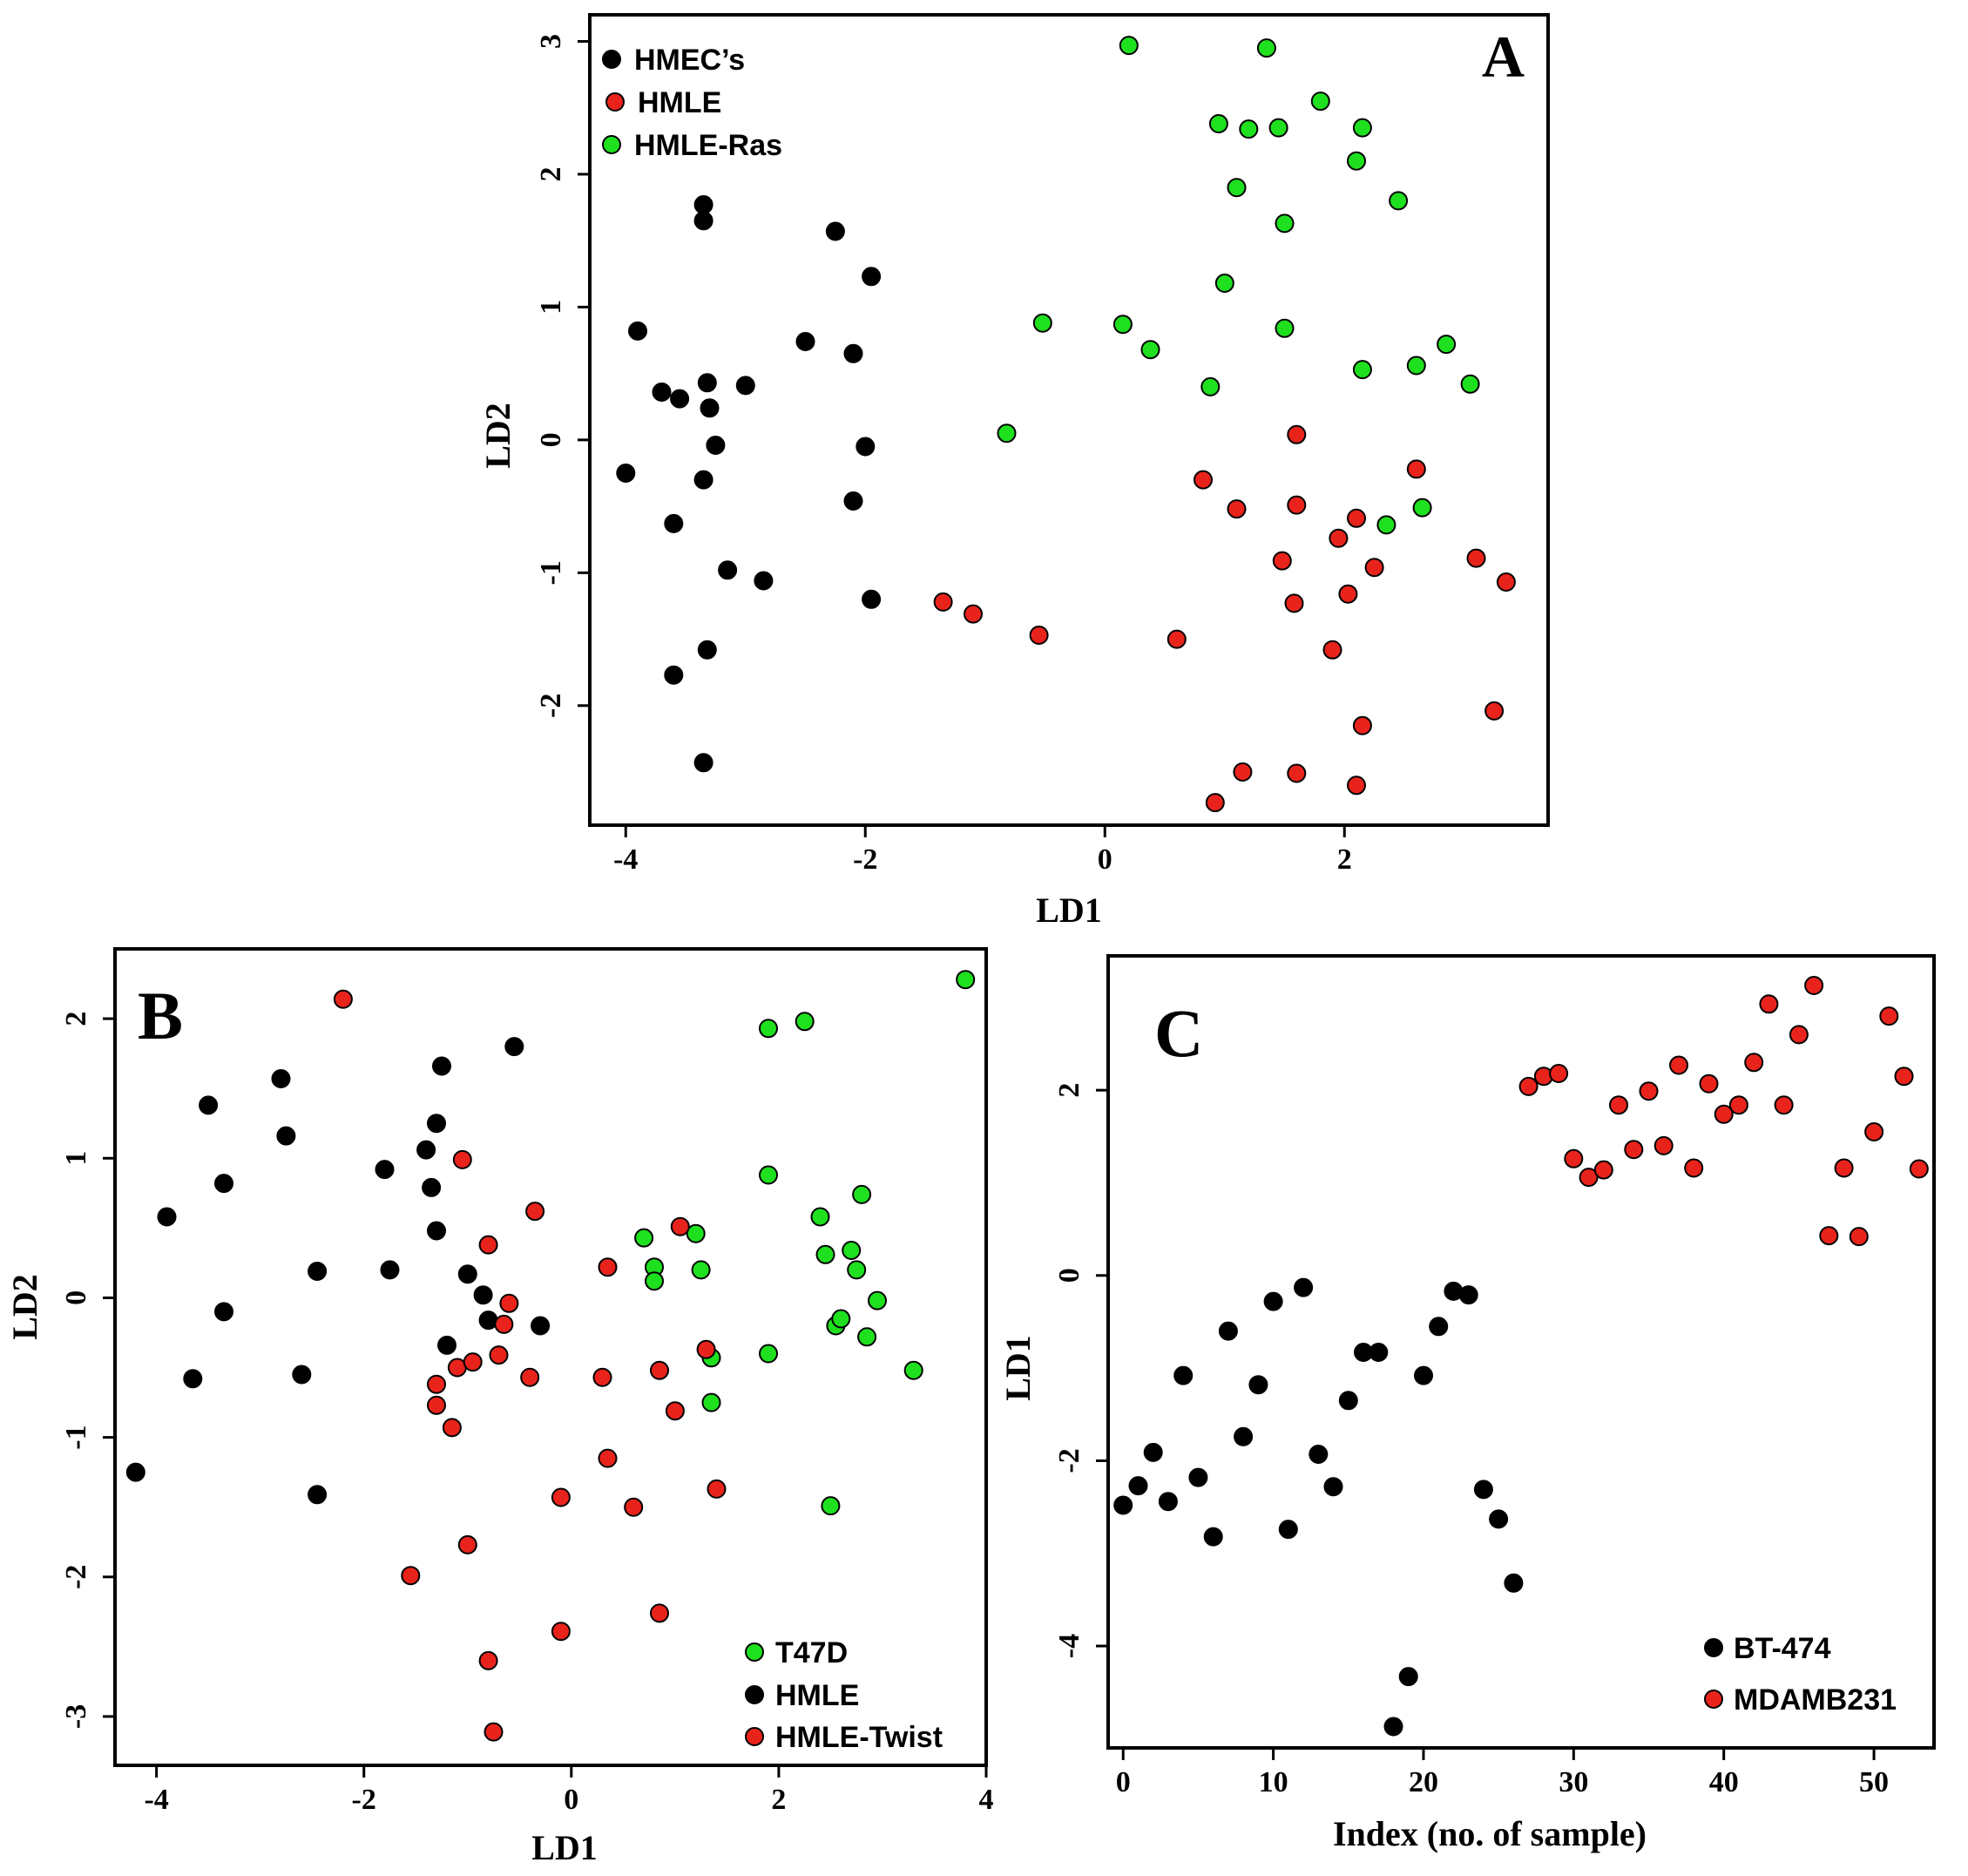 Image resolution: width=1968 pixels, height=1876 pixels. Describe the element at coordinates (1724, 1782) in the screenshot. I see `x-tick-label: 40` at that location.